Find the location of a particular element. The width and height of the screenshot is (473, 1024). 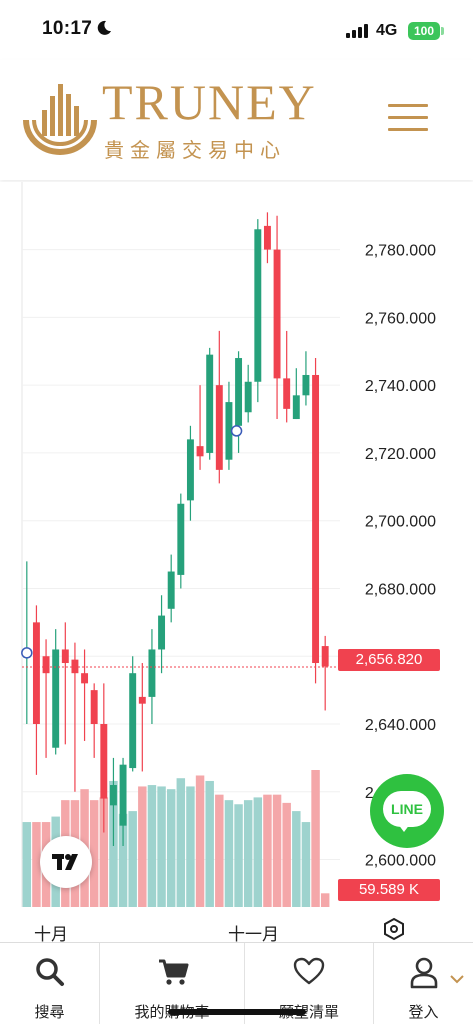

nav-search: 搜尋 is located at coordinates (49, 983).